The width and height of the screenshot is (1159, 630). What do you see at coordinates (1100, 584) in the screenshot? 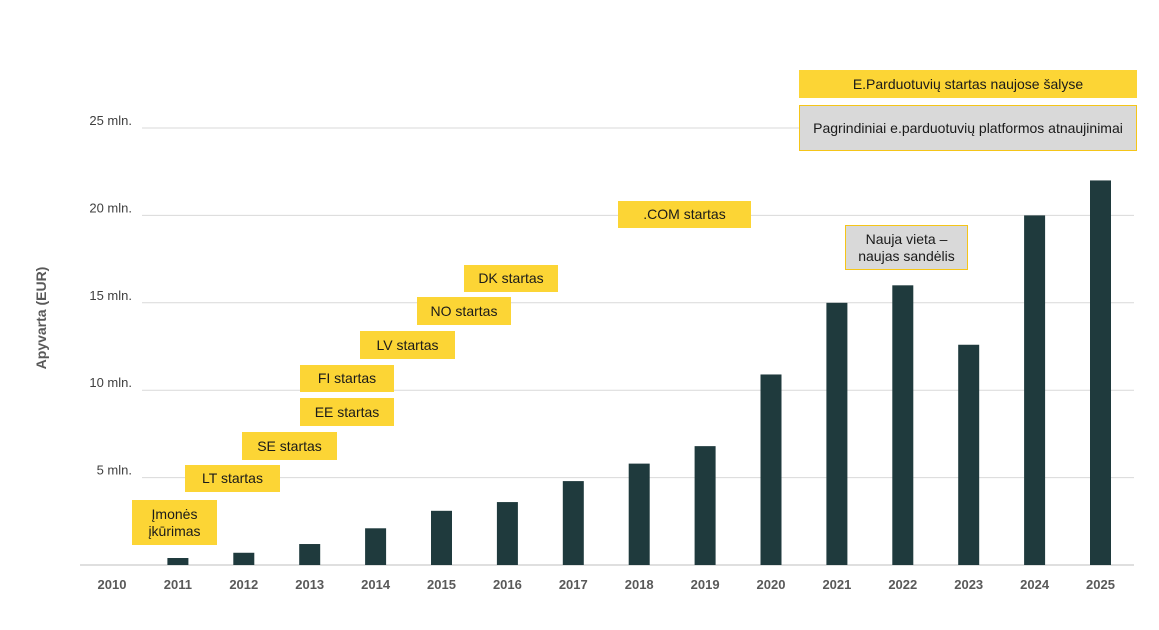
I see `x-tick-label-2025: 2025` at bounding box center [1100, 584].